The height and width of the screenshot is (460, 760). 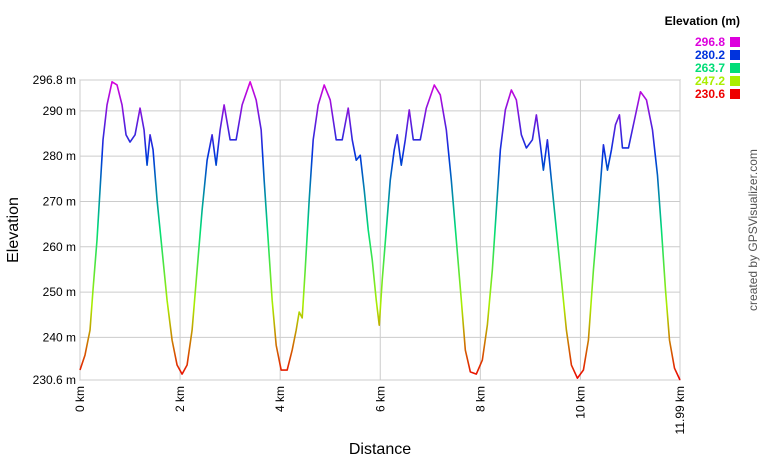 I want to click on legend-value: 280.2, so click(x=710, y=55).